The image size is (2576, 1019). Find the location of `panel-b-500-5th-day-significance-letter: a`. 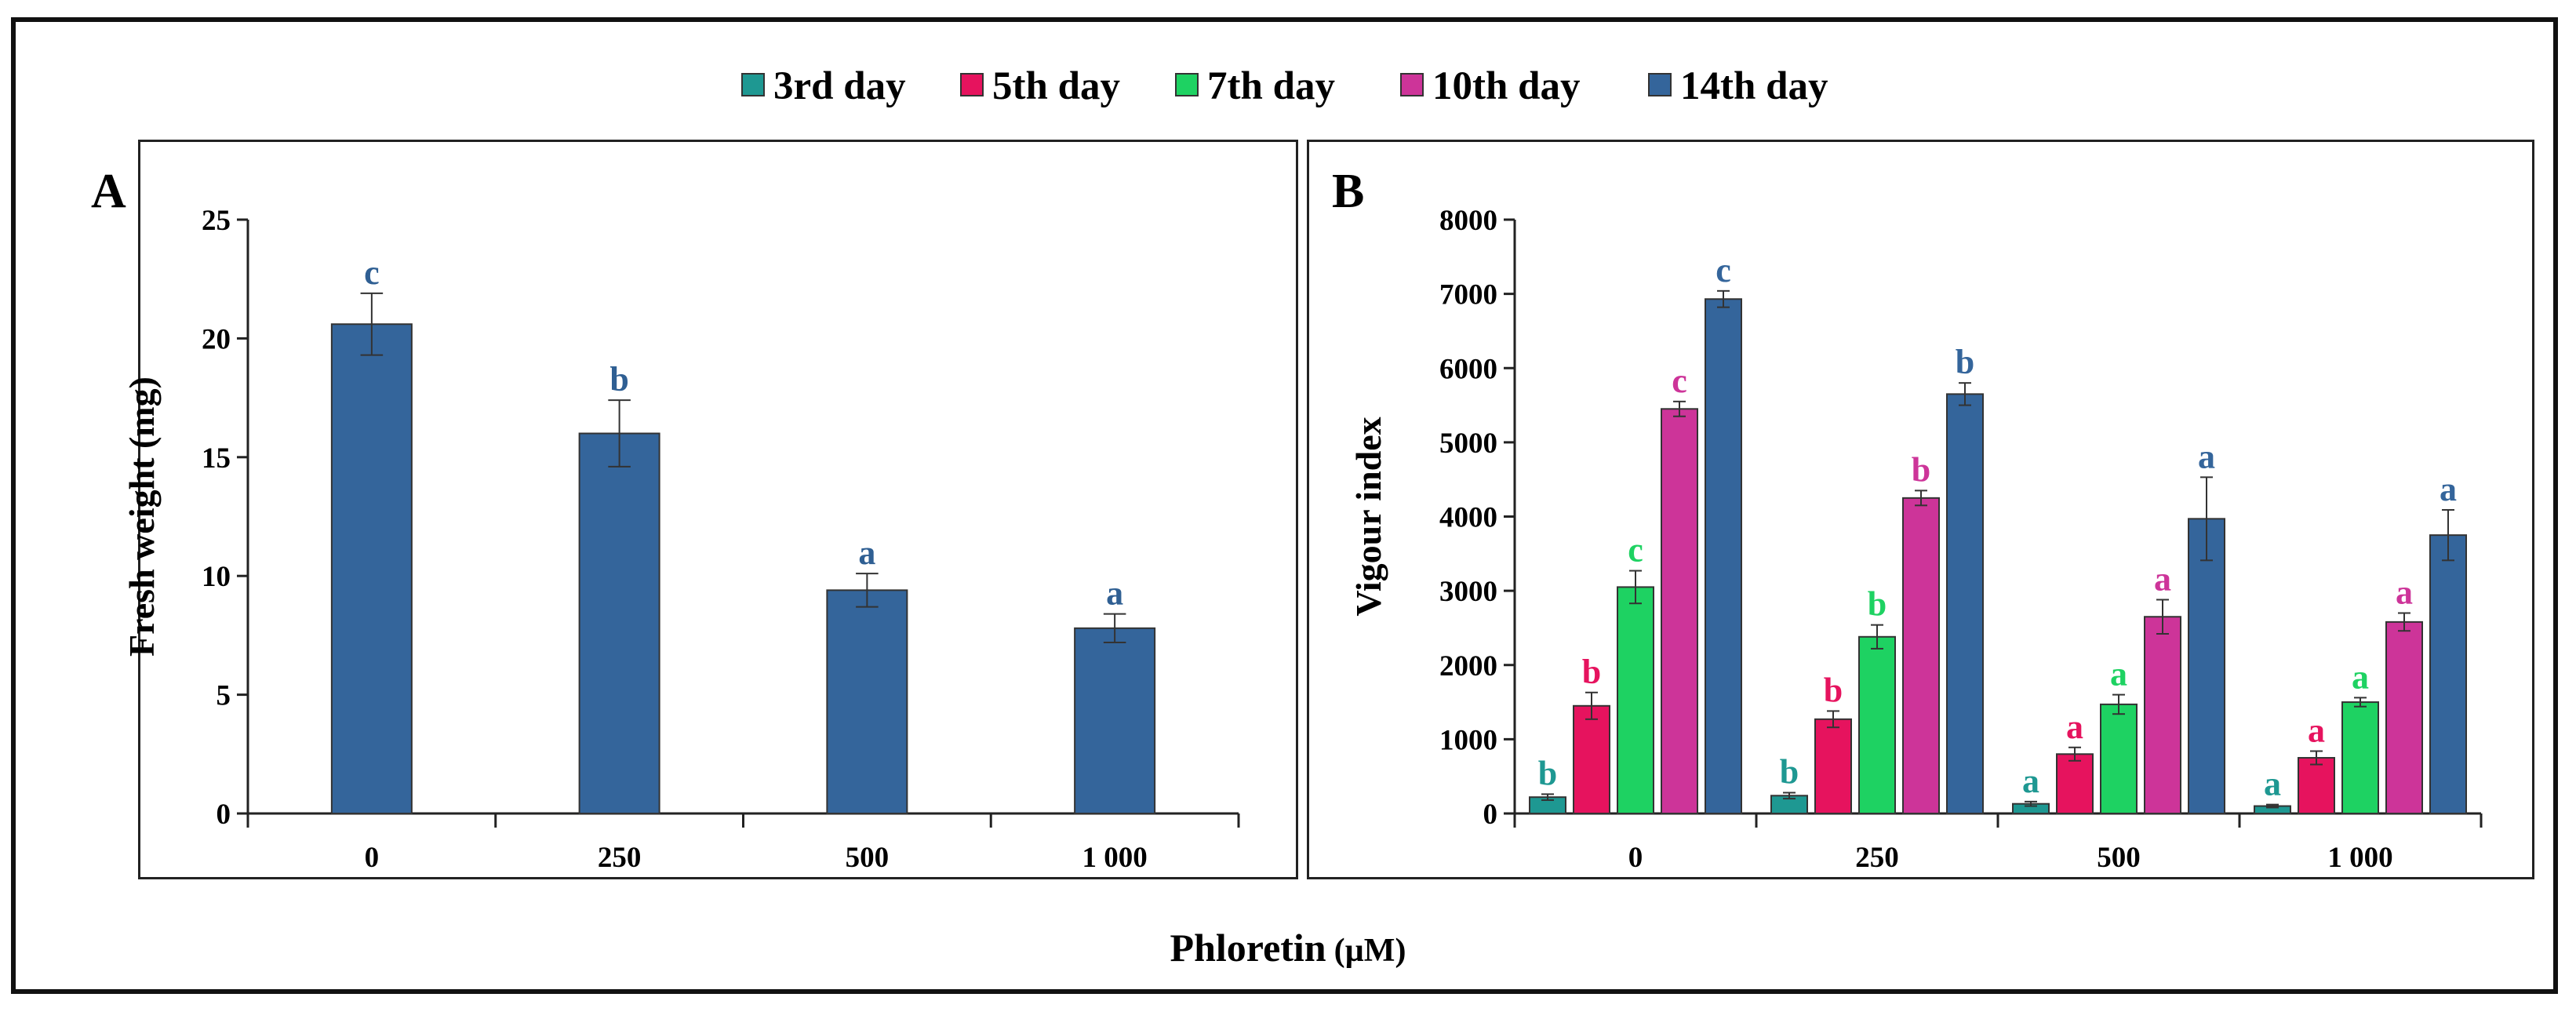

panel-b-500-5th-day-significance-letter: a is located at coordinates (2074, 727).